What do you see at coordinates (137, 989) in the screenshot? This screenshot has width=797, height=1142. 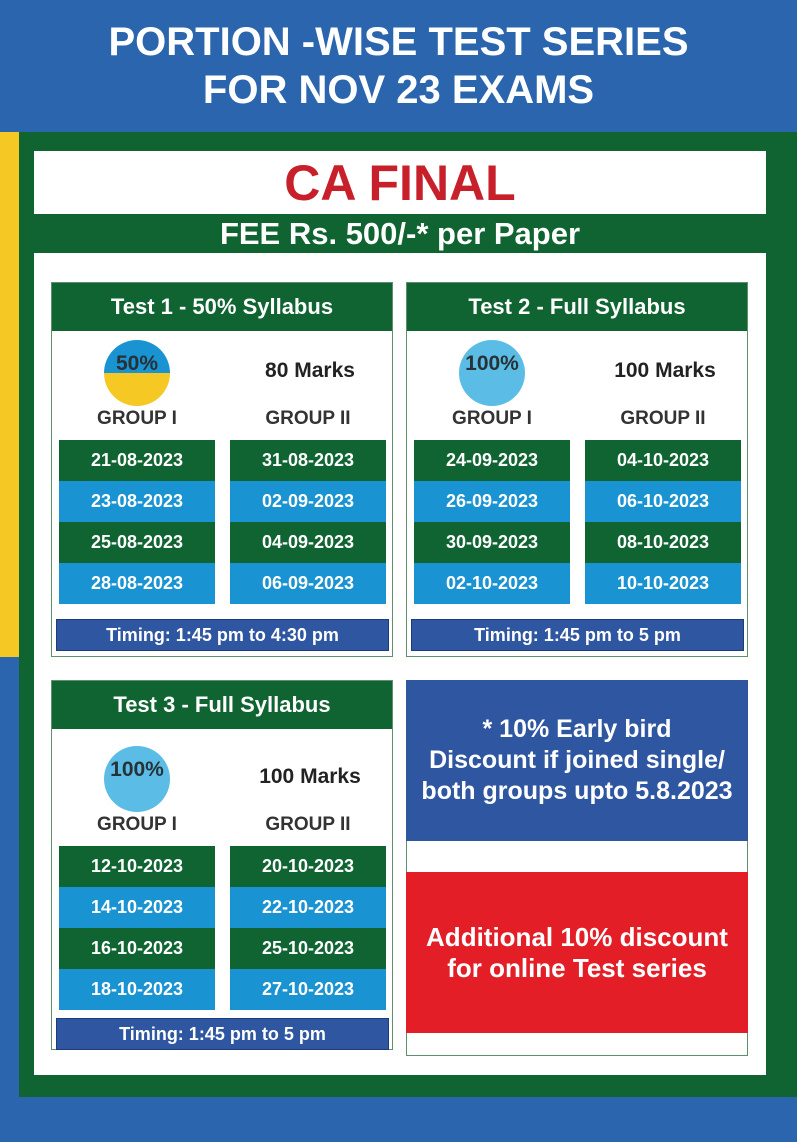 I see `date-cell: 18-10-2023` at bounding box center [137, 989].